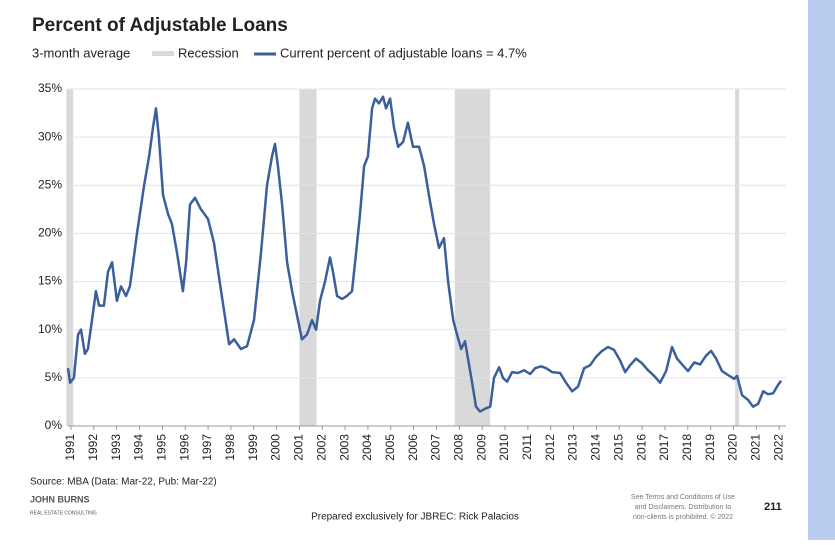 Image resolution: width=835 pixels, height=545 pixels. Describe the element at coordinates (527, 447) in the screenshot. I see `x-tick-label: 2011` at that location.